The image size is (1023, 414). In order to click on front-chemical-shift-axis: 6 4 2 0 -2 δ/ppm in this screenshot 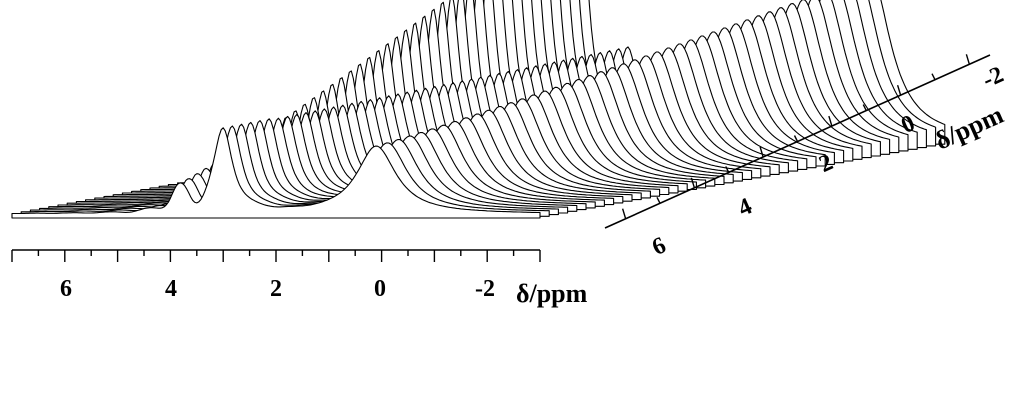, I will do `click(299, 278)`.